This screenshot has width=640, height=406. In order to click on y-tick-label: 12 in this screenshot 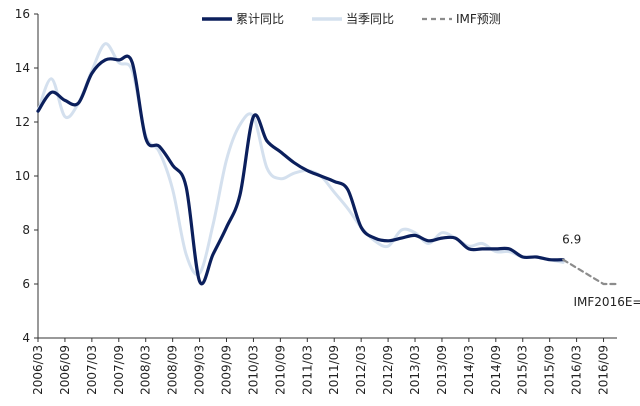, I will do `click(22, 122)`.